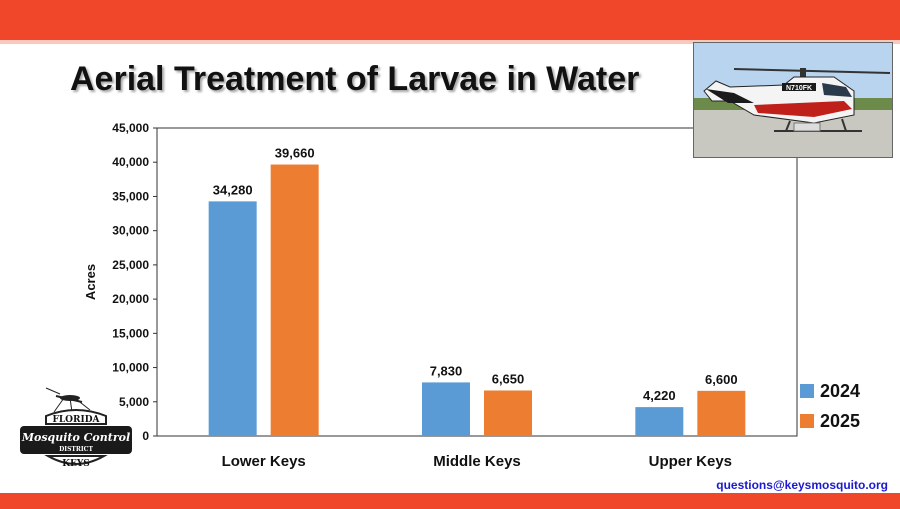 The image size is (900, 509). What do you see at coordinates (450, 501) in the screenshot?
I see `bottom-accent-bar` at bounding box center [450, 501].